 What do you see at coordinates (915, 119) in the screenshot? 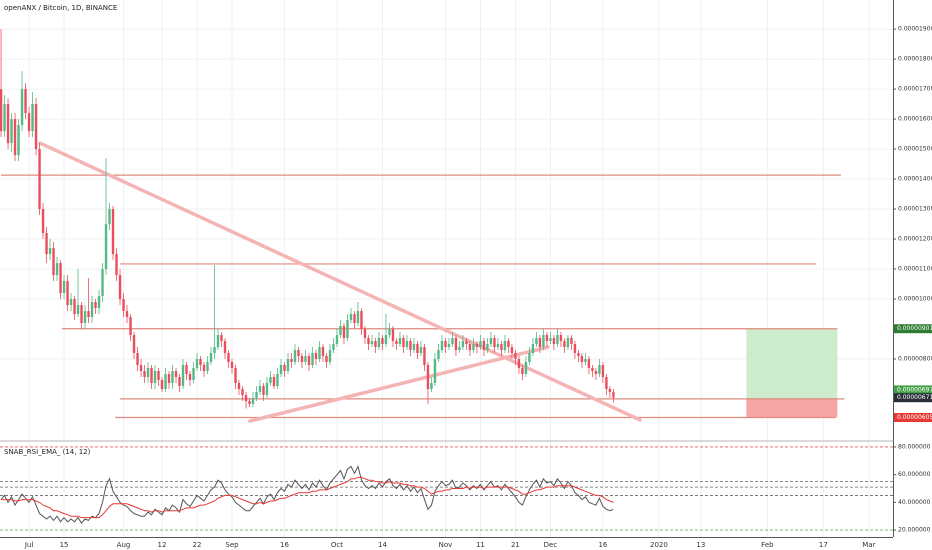
I see `y-tick-label: 0.00001600` at bounding box center [915, 119].